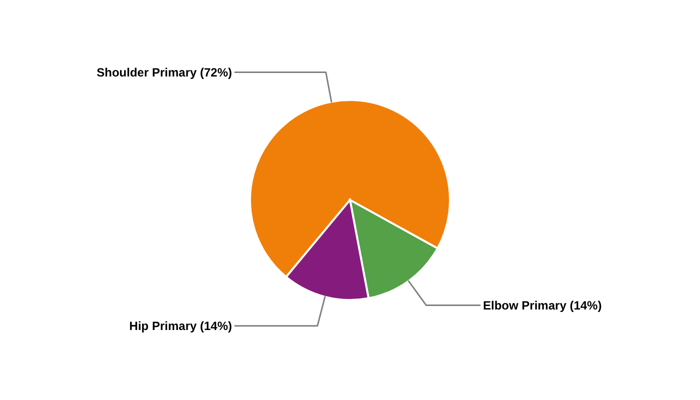 Image resolution: width=700 pixels, height=400 pixels. What do you see at coordinates (180, 325) in the screenshot?
I see `slice-label: Hip Primary (14%)` at bounding box center [180, 325].